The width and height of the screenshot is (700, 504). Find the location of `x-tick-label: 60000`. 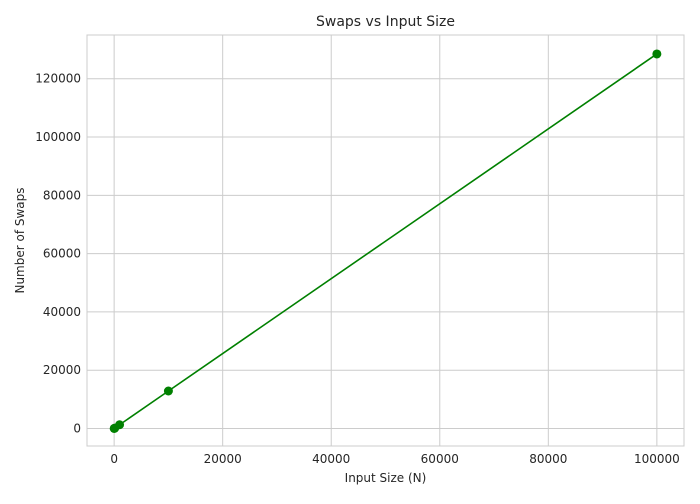

x-tick-label: 60000 is located at coordinates (440, 459).